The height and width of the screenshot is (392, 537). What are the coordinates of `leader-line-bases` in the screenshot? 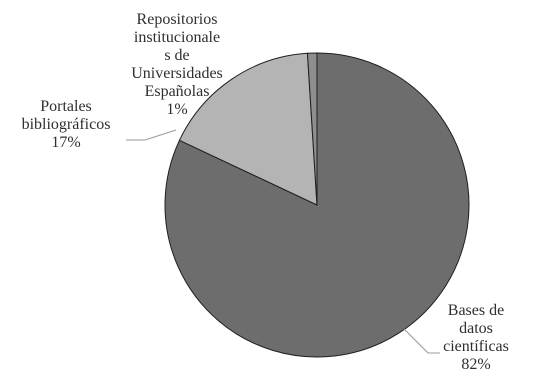 It's located at (421, 341).